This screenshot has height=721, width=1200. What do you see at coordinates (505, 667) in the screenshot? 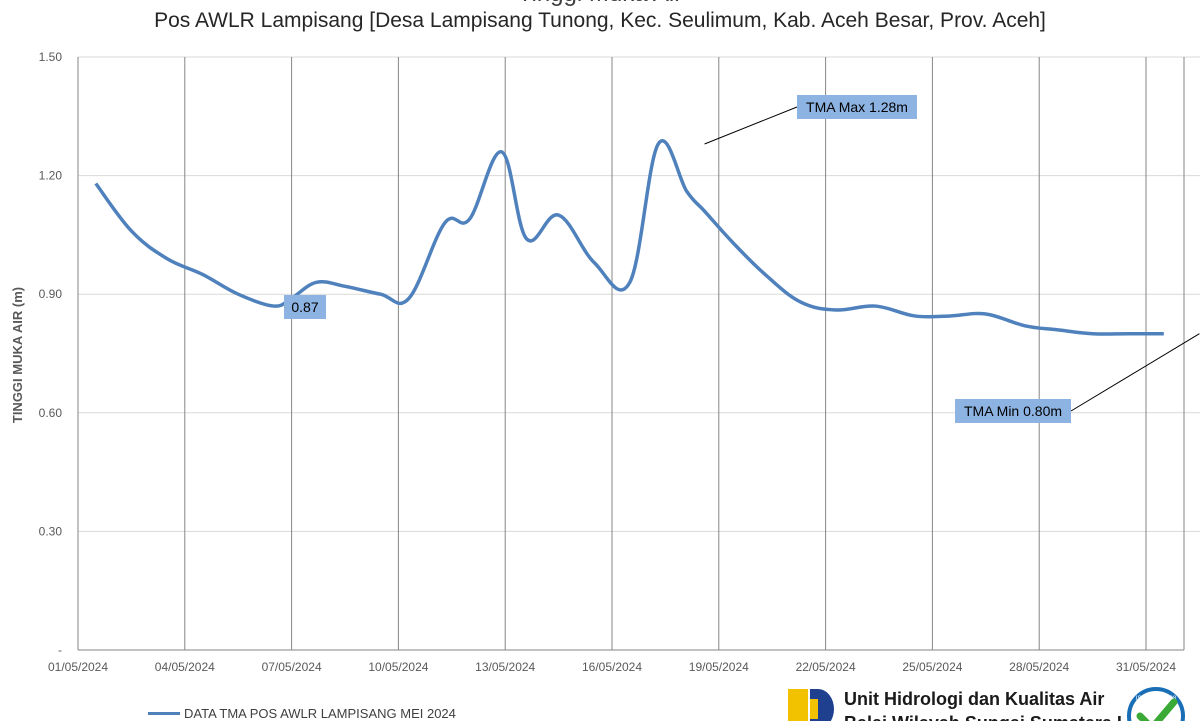
I see `x-tick-label: 13/05/2024` at bounding box center [505, 667].